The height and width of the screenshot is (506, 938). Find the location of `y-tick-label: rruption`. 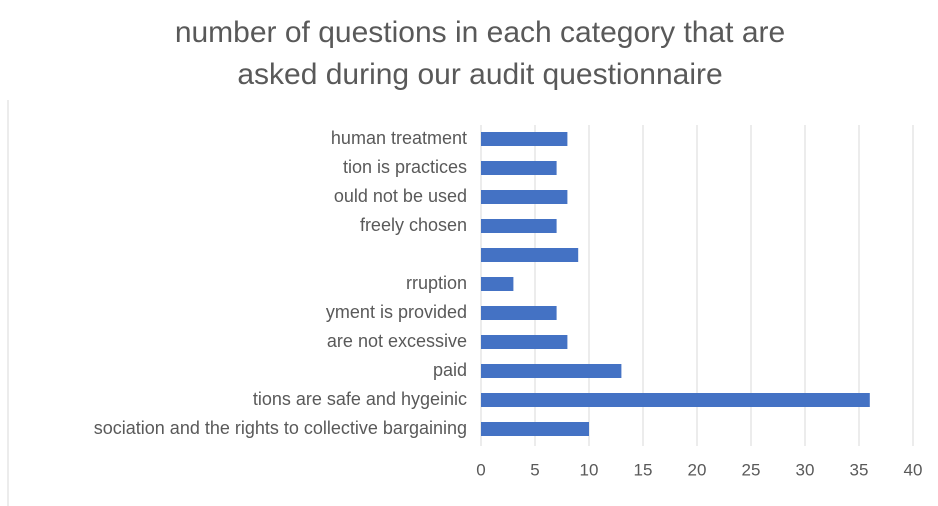

y-tick-label: rruption is located at coordinates (436, 283).